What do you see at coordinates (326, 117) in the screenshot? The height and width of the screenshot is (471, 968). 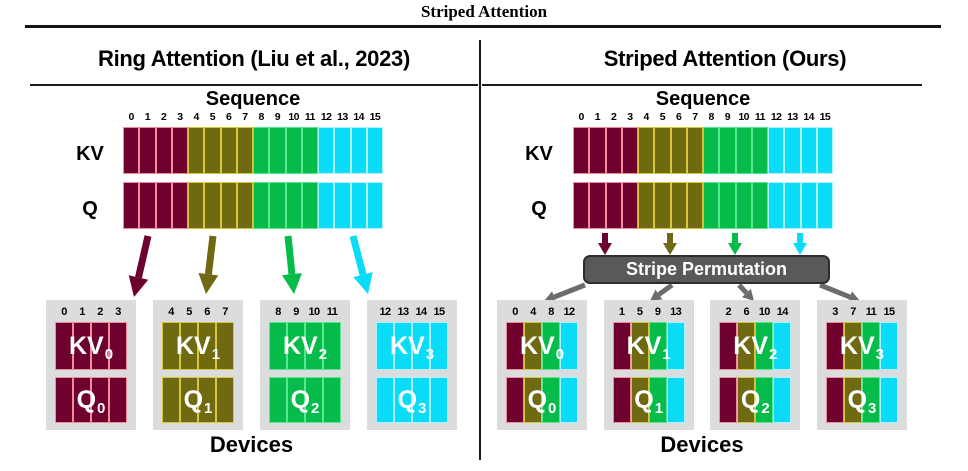 I see `sequence-index-12: 12` at bounding box center [326, 117].